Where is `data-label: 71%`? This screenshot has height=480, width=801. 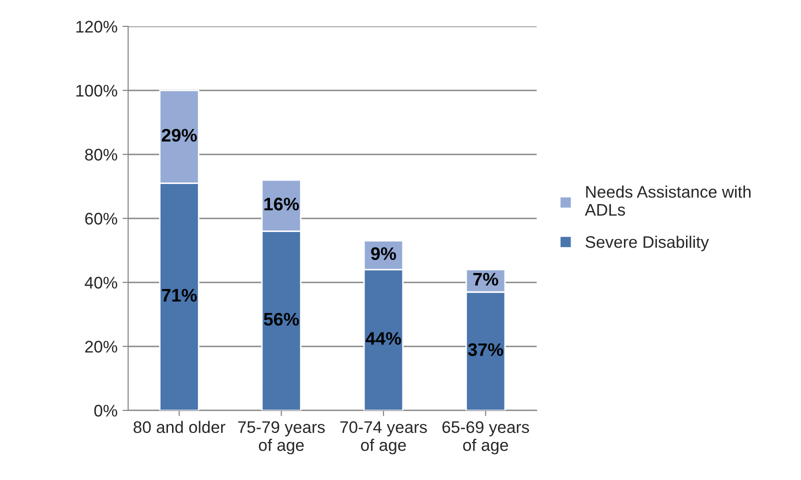 data-label: 71% is located at coordinates (179, 295).